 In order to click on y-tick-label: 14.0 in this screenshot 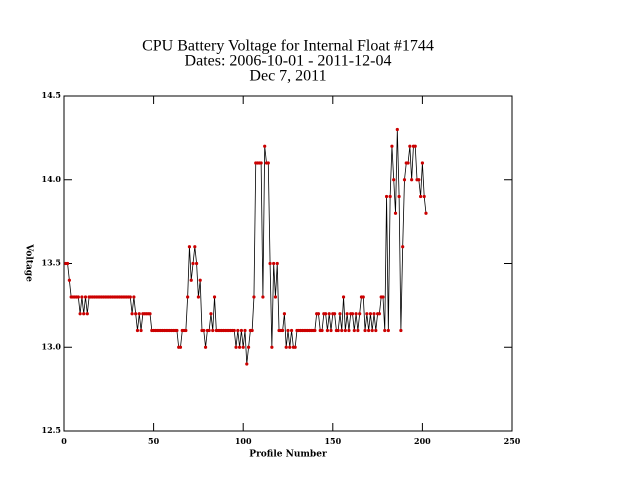, I will do `click(52, 179)`.